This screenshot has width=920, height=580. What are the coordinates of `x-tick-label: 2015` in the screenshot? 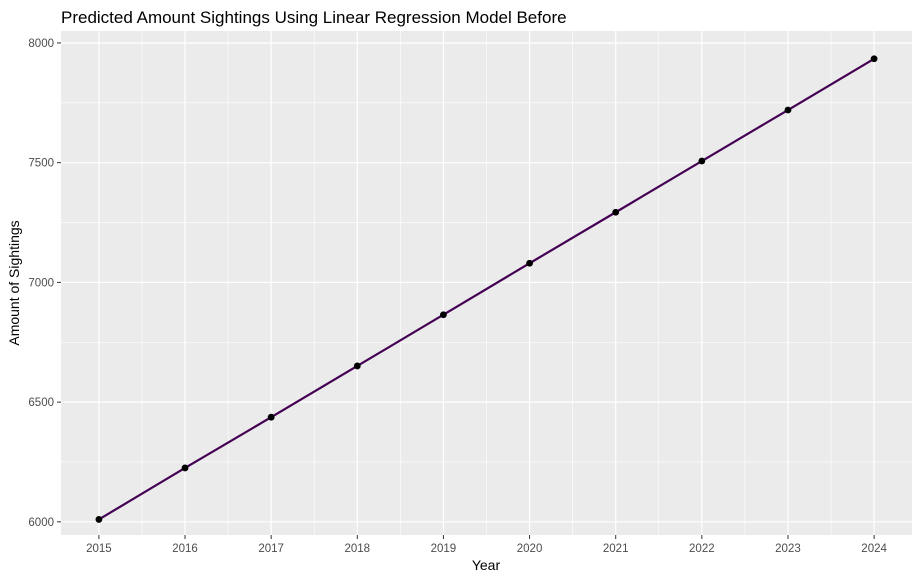 It's located at (99, 549).